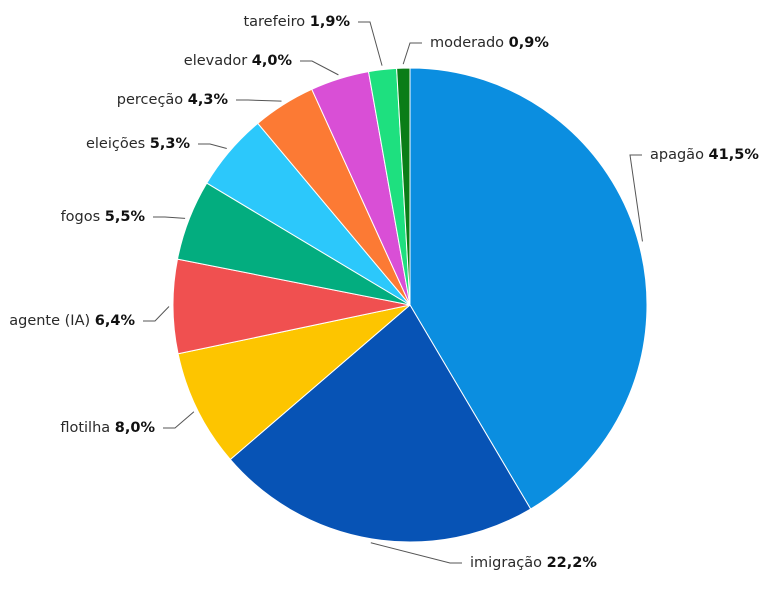 This screenshot has height=602, width=768. I want to click on slice-label: imigração 22,2%, so click(533, 563).